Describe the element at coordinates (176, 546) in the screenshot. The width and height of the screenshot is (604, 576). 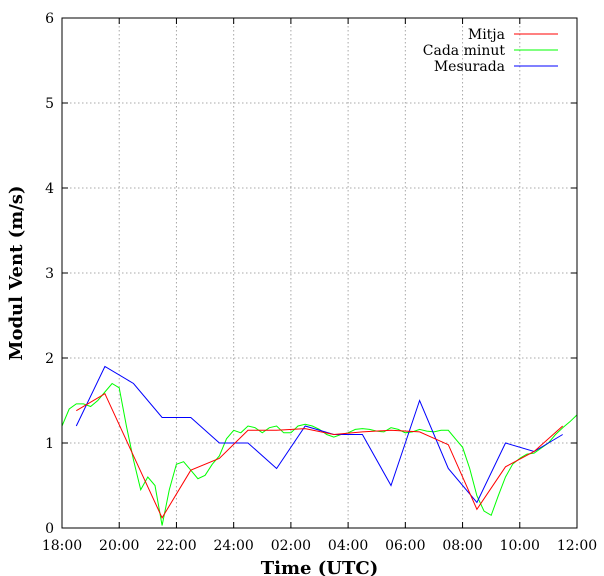
I see `x-tick-label: 22:00` at that location.